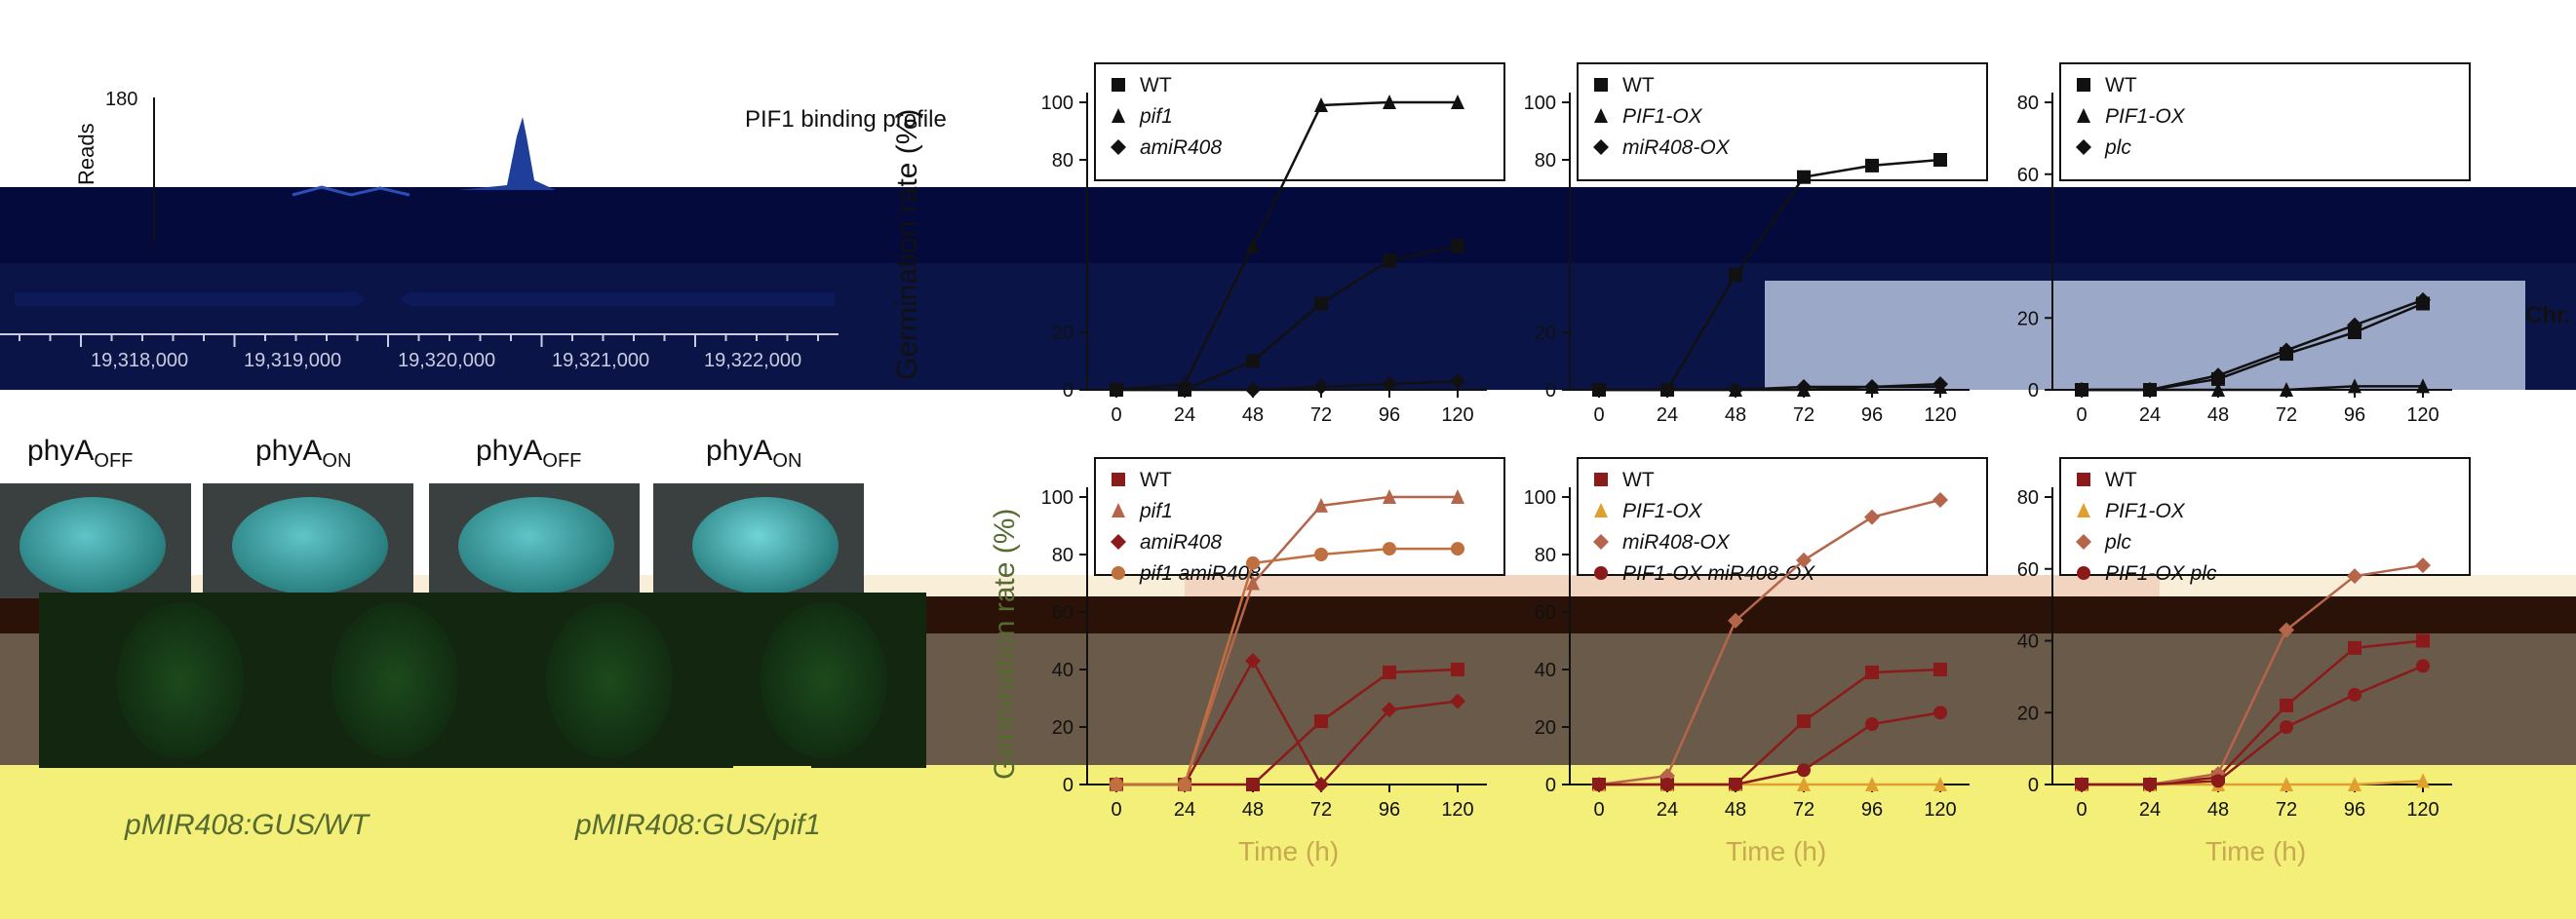  I want to click on legend-label: PIF1-OX plc, so click(2161, 574).